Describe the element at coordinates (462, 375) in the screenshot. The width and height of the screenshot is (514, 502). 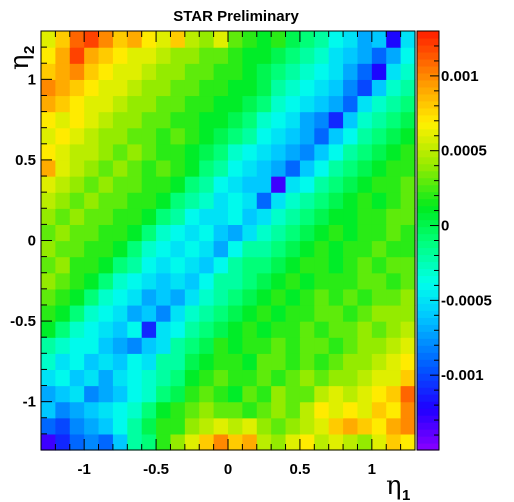
I see `colorbar-tick-label: -0.001` at that location.